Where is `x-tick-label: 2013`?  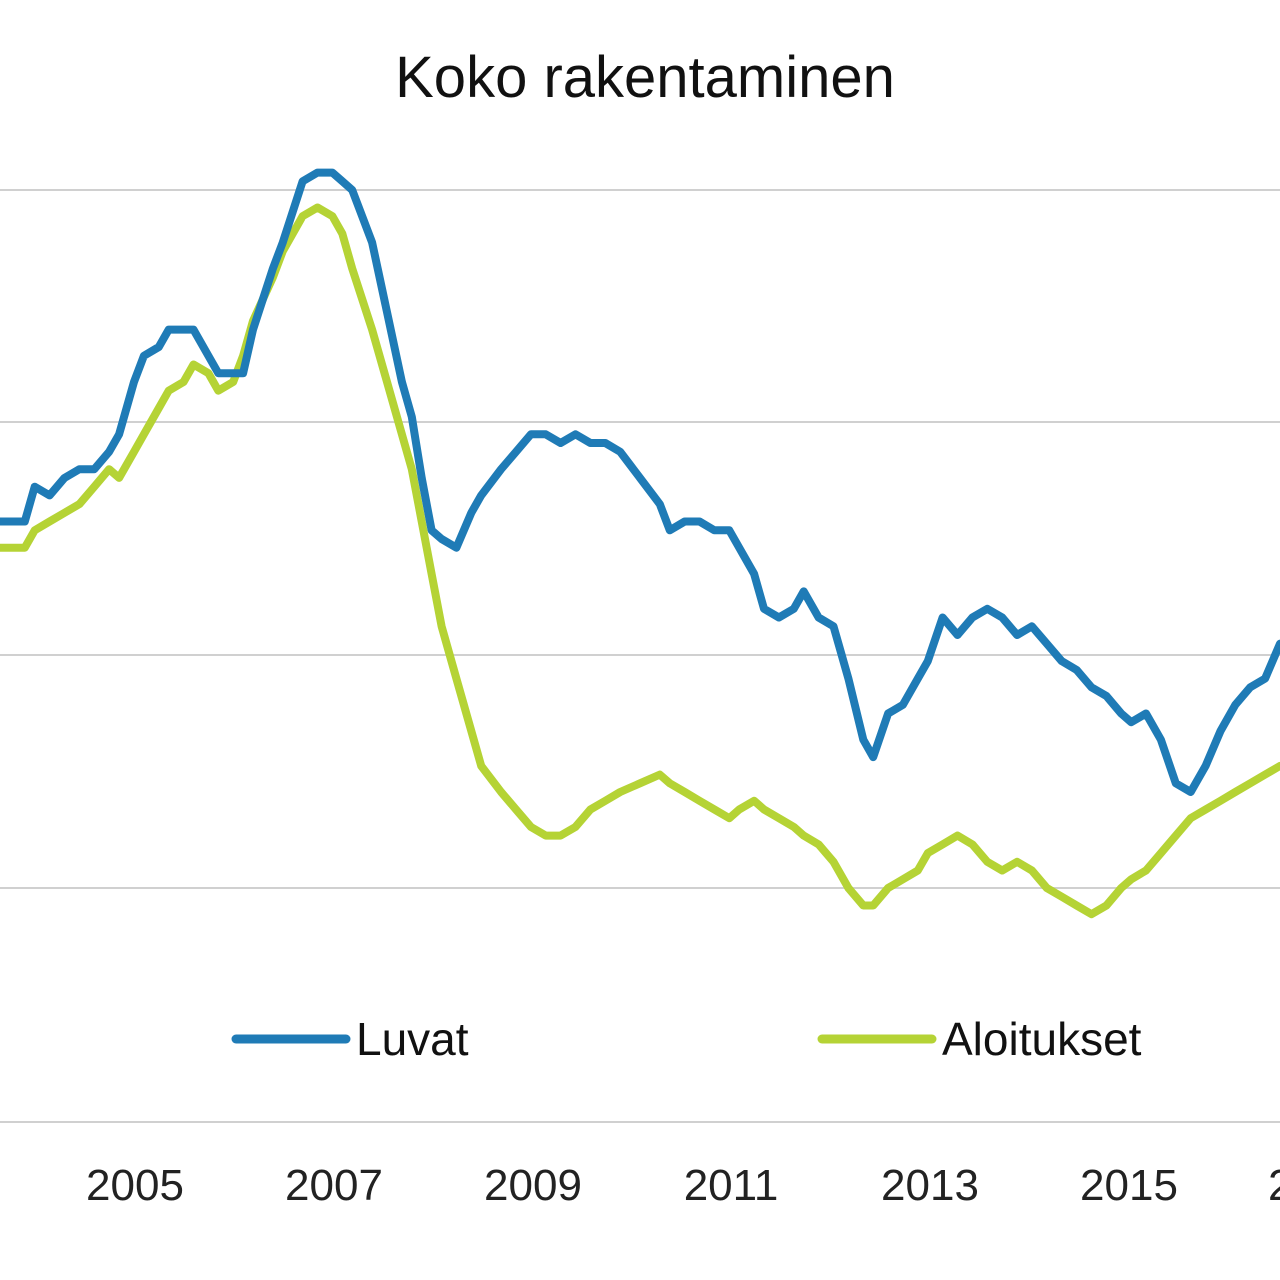
x-tick-label: 2013 is located at coordinates (930, 1185).